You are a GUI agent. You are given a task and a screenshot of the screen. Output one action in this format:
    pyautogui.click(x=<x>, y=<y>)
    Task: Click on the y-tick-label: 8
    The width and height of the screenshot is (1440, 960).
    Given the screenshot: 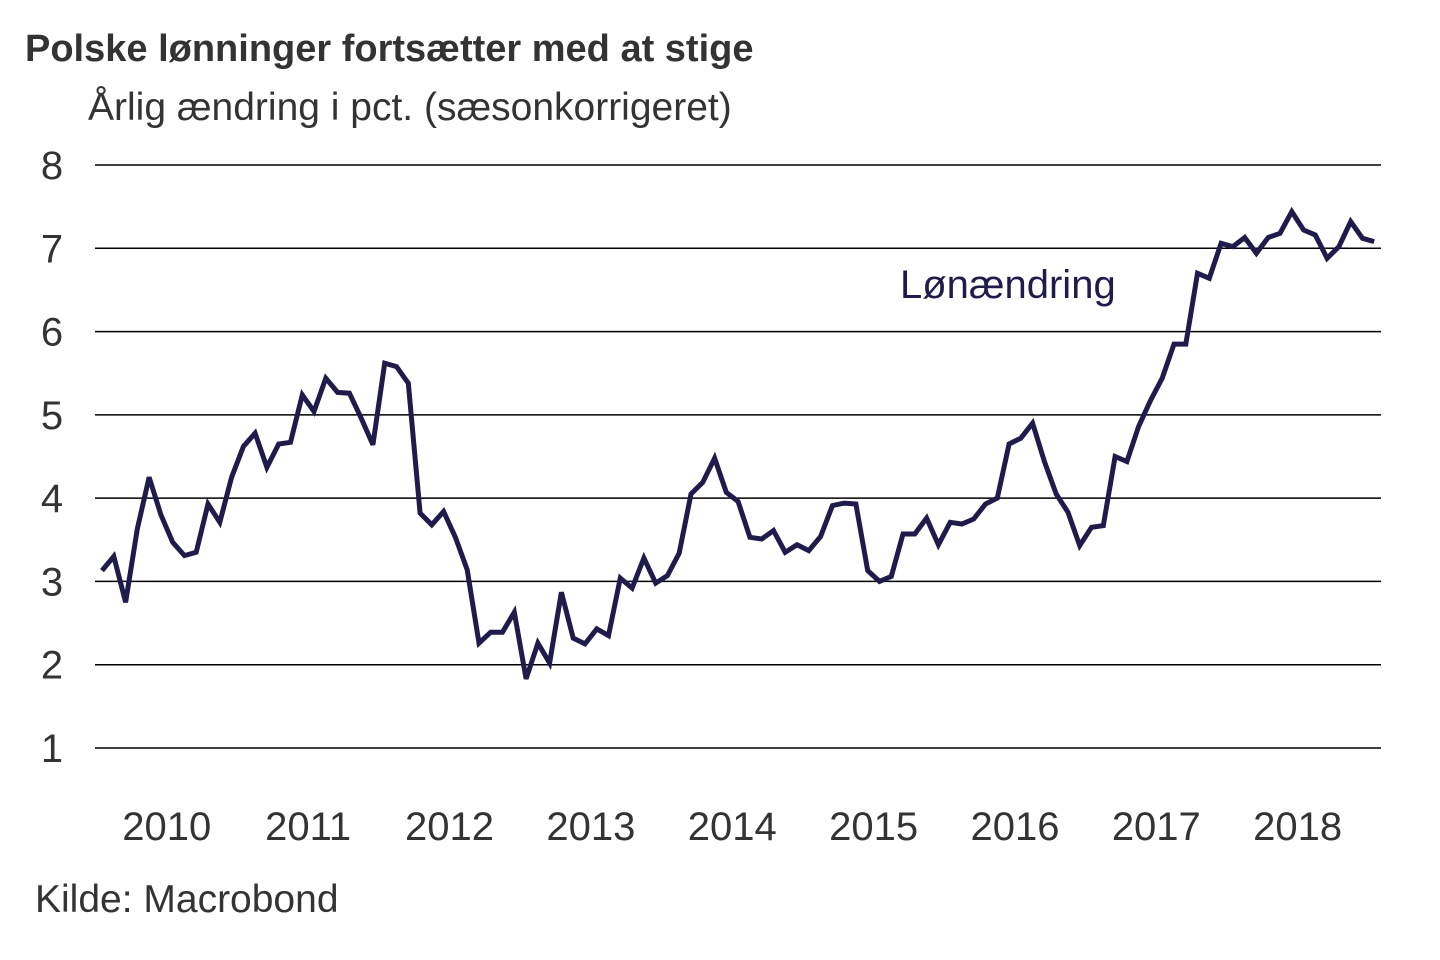 What is the action you would take?
    pyautogui.click(x=52, y=166)
    